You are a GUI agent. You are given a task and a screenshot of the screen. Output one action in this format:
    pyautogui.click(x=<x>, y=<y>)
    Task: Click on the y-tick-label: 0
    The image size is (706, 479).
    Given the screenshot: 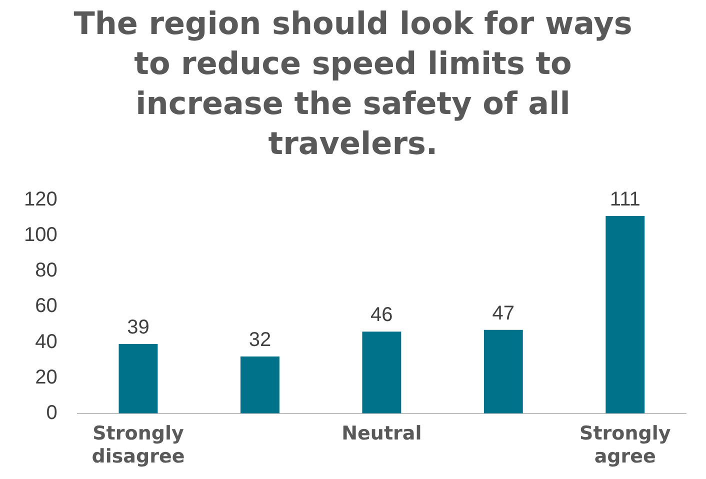 What is the action you would take?
    pyautogui.click(x=52, y=413)
    